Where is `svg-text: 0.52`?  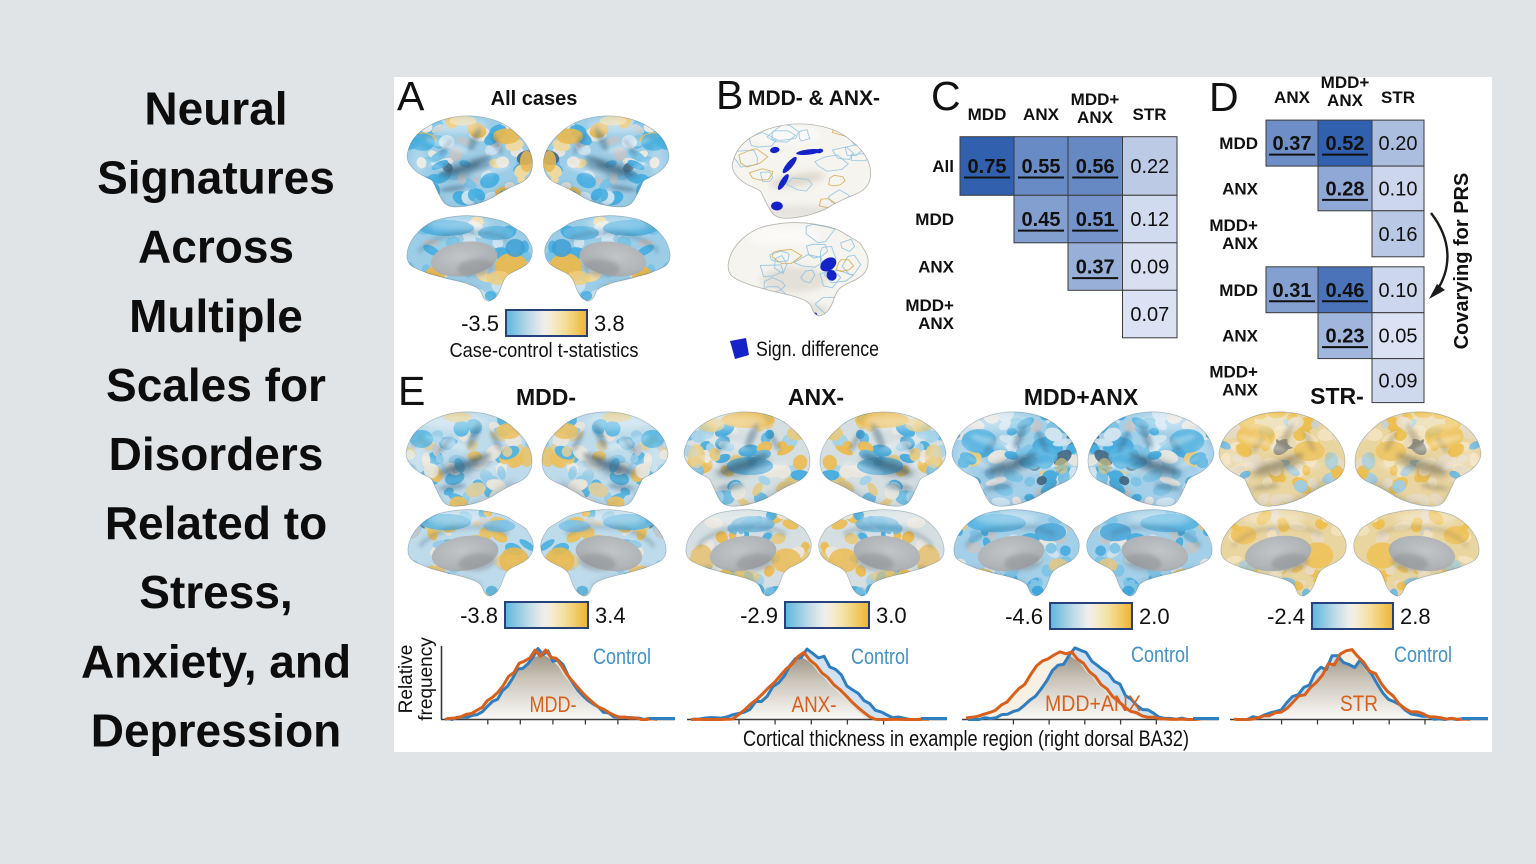
svg-text: 0.52 is located at coordinates (1345, 144).